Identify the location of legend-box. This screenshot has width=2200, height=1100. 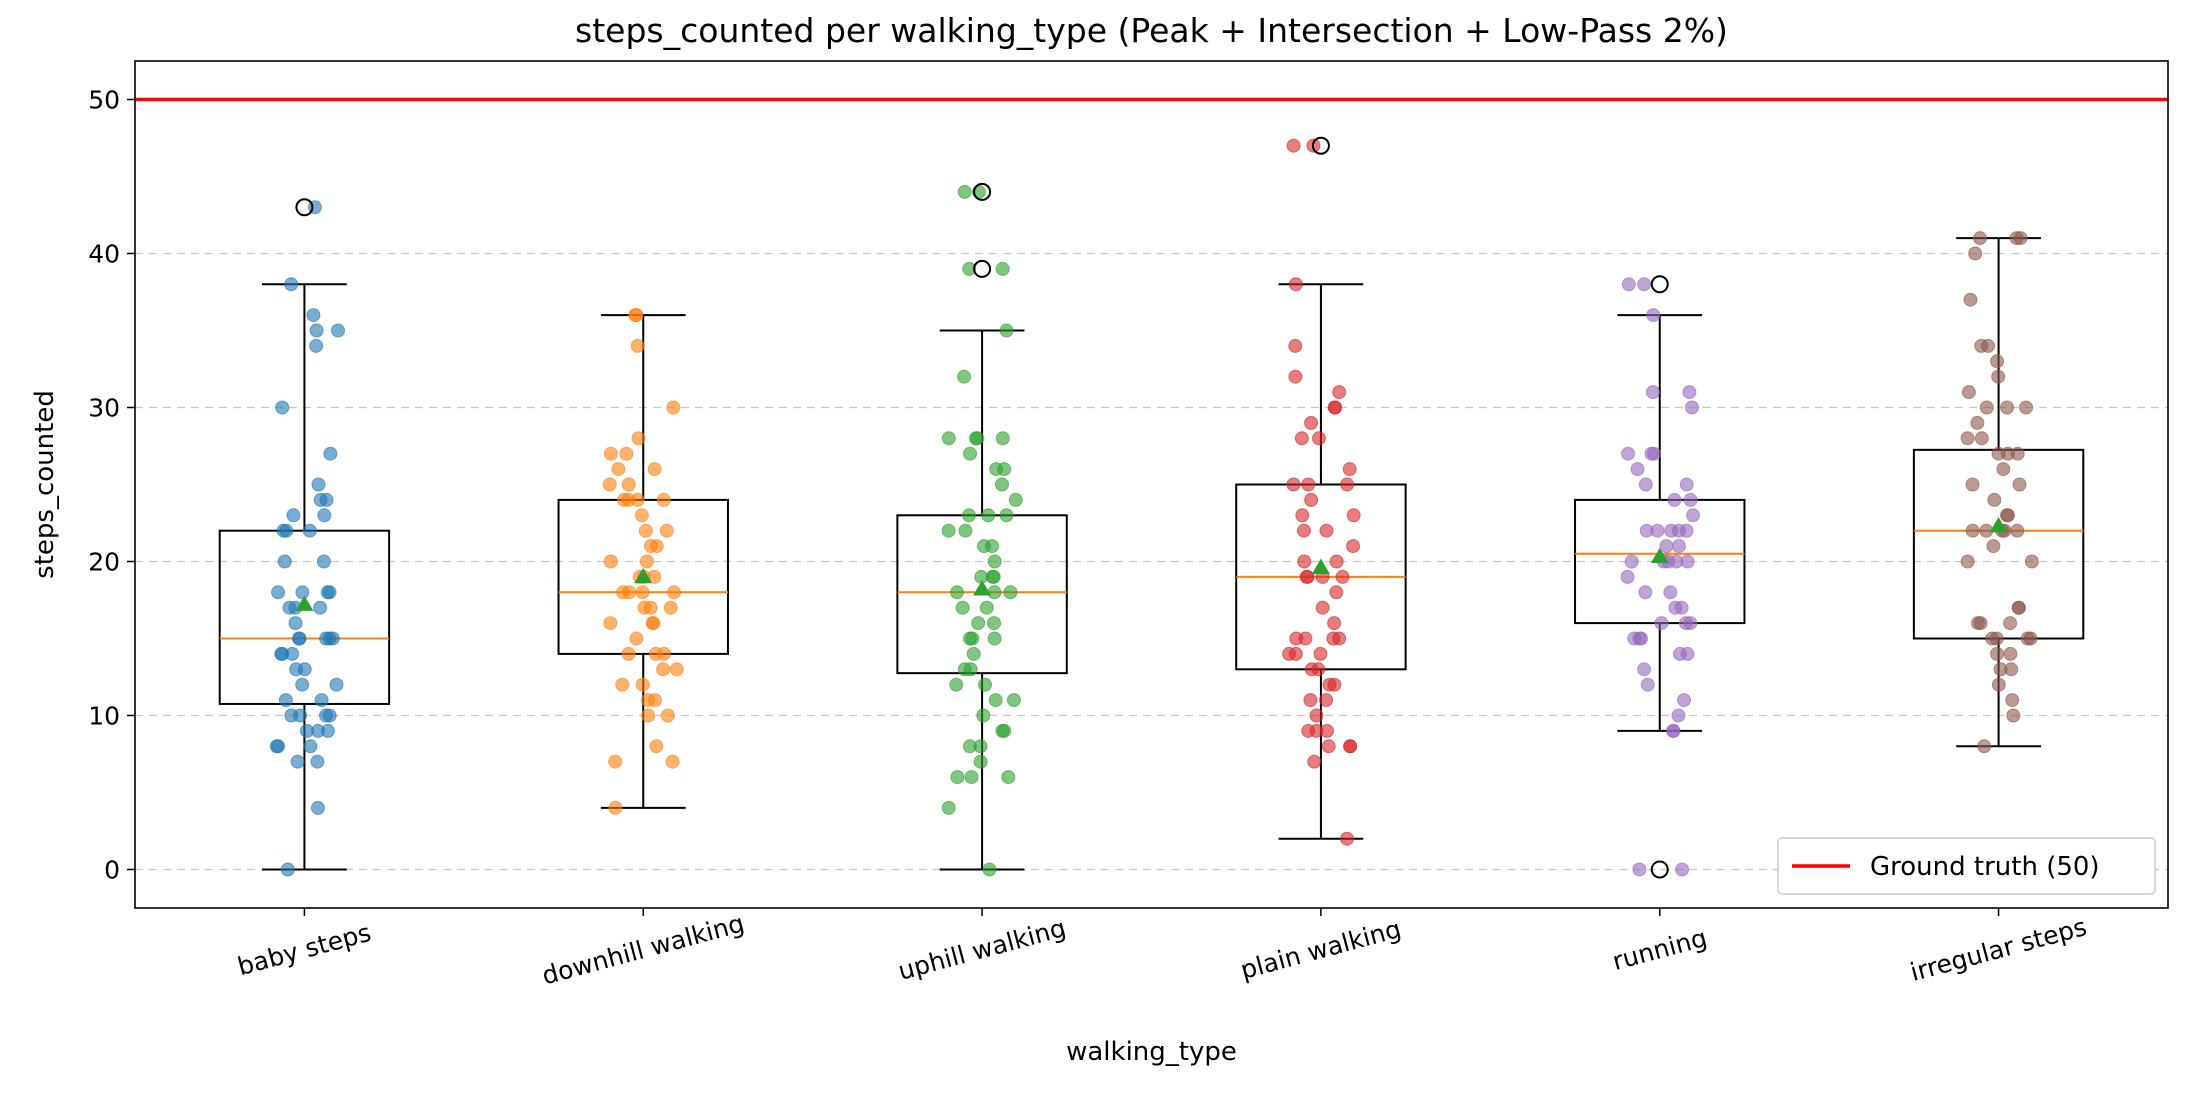
(1966, 866).